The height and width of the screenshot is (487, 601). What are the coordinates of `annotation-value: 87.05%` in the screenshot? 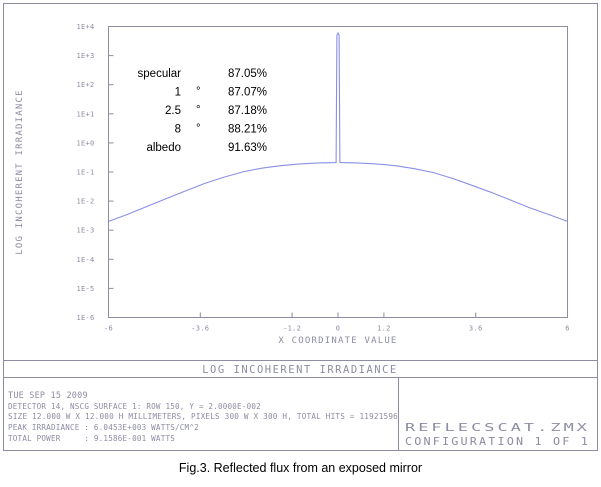 It's located at (247, 74).